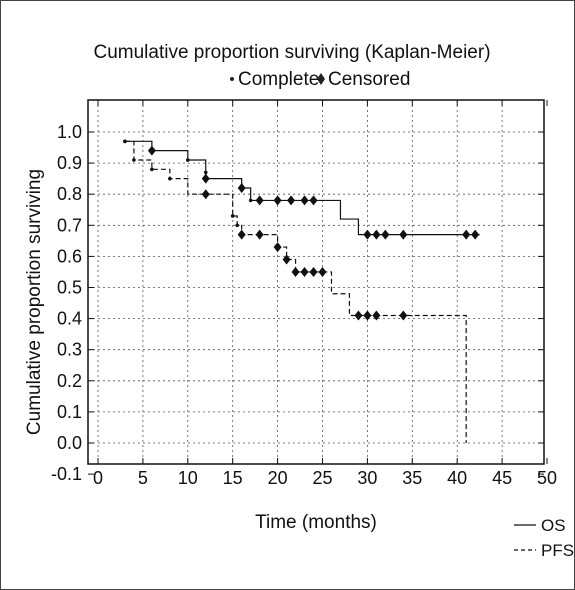 The height and width of the screenshot is (590, 575). I want to click on legend-os-label: OS, so click(553, 525).